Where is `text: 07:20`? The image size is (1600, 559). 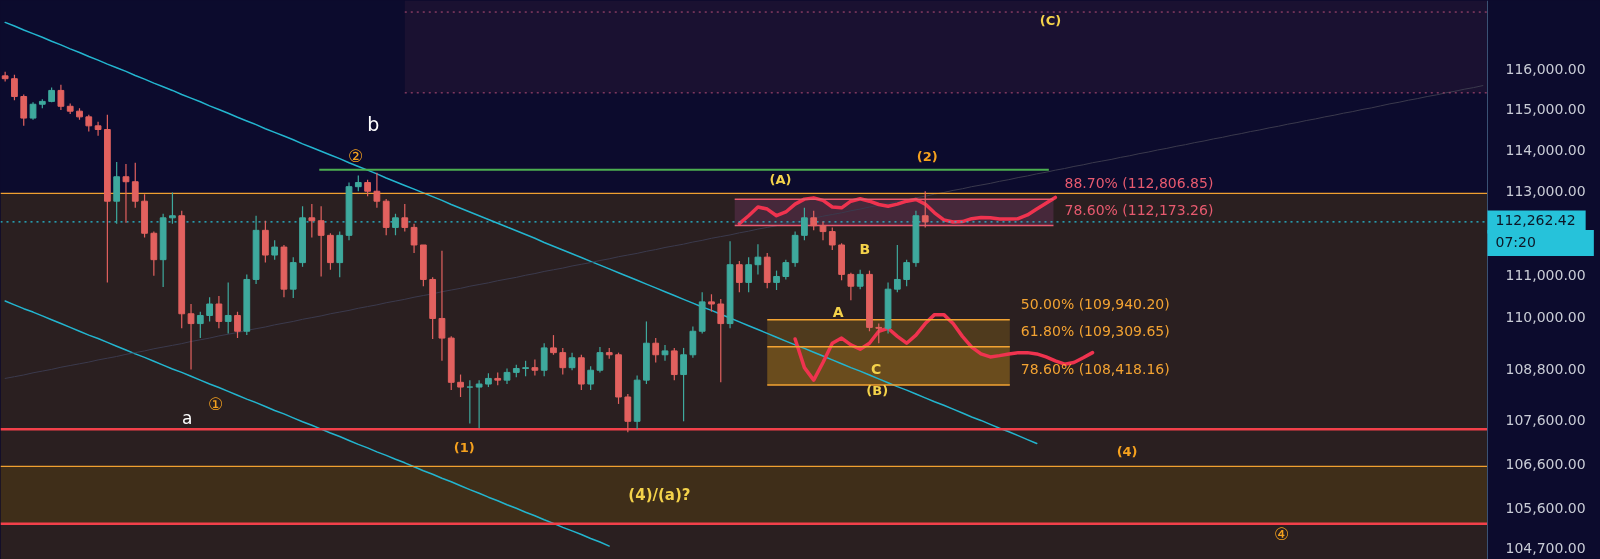
text: 07:20 is located at coordinates (1515, 241).